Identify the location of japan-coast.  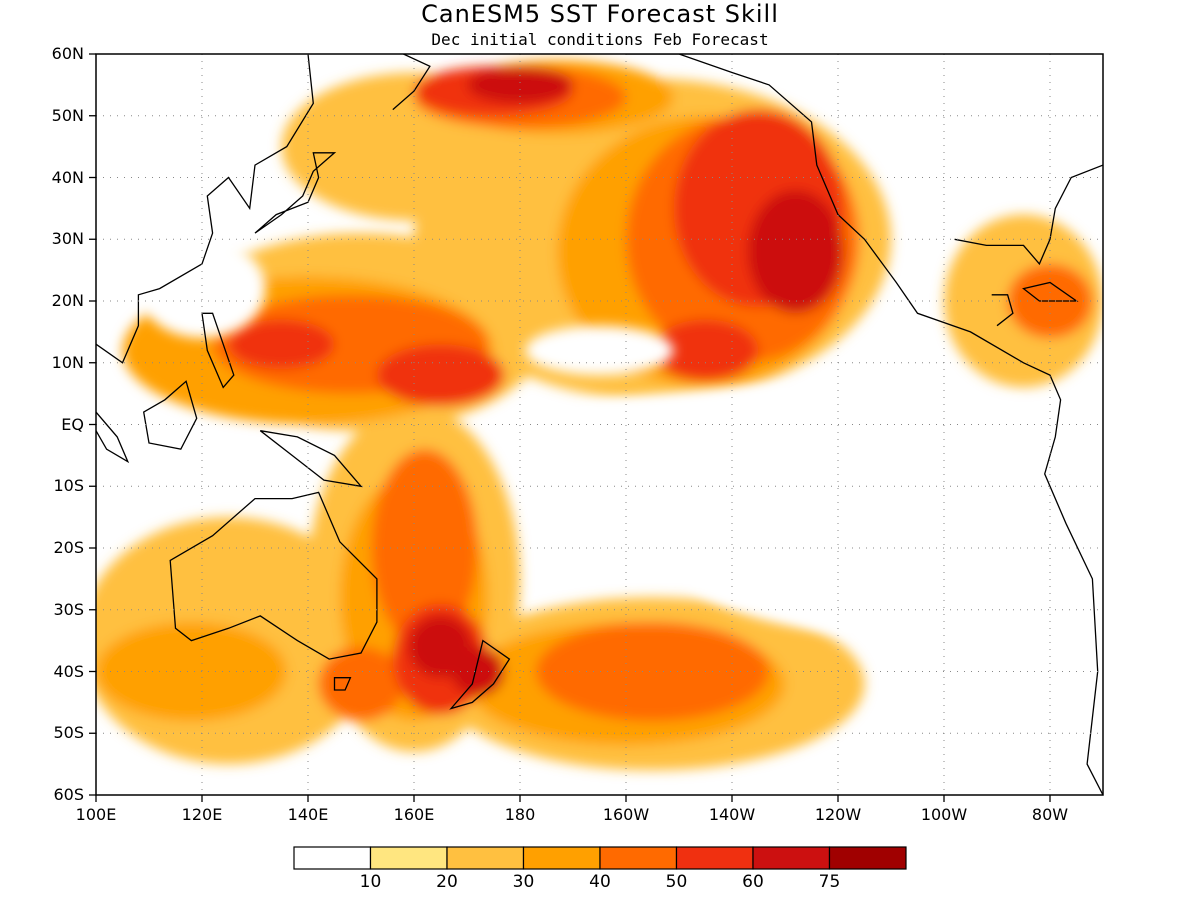
(295, 193).